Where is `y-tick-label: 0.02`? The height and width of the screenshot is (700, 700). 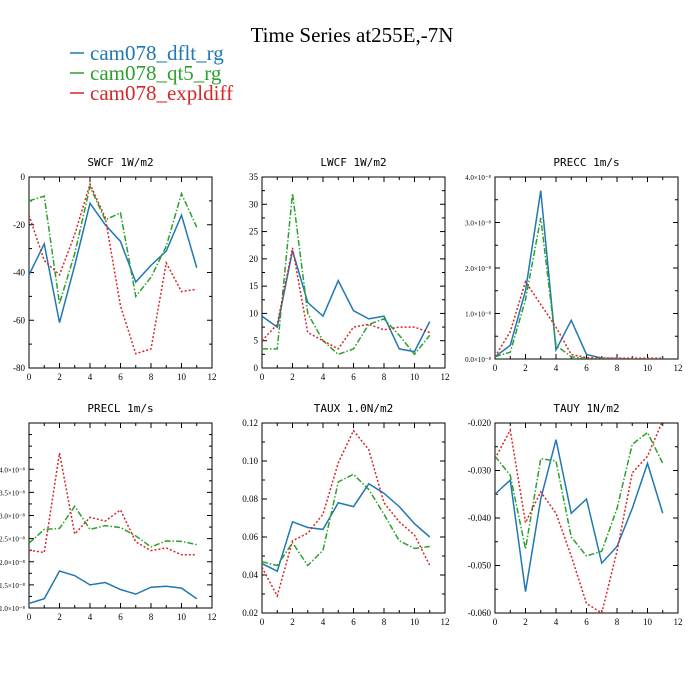 y-tick-label: 0.02 is located at coordinates (250, 613).